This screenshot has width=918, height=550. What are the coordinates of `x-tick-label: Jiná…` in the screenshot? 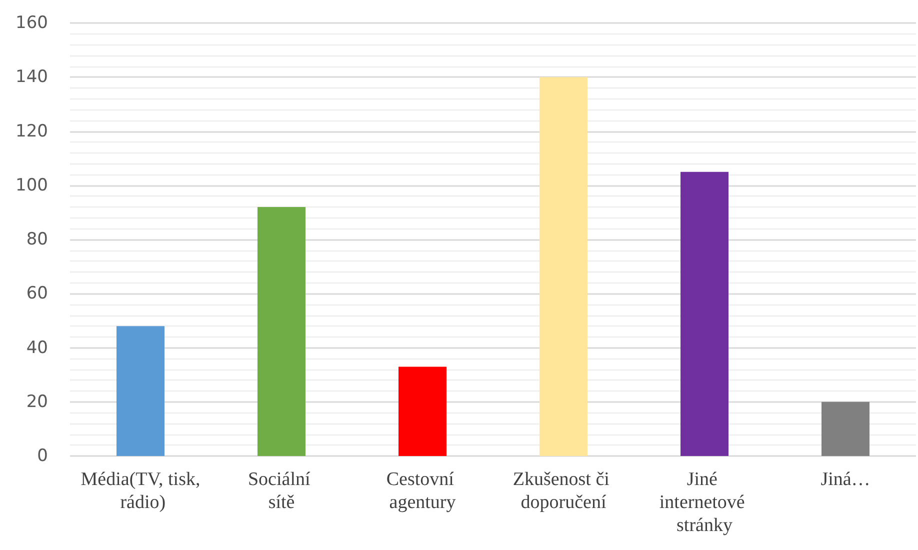 It's located at (845, 479).